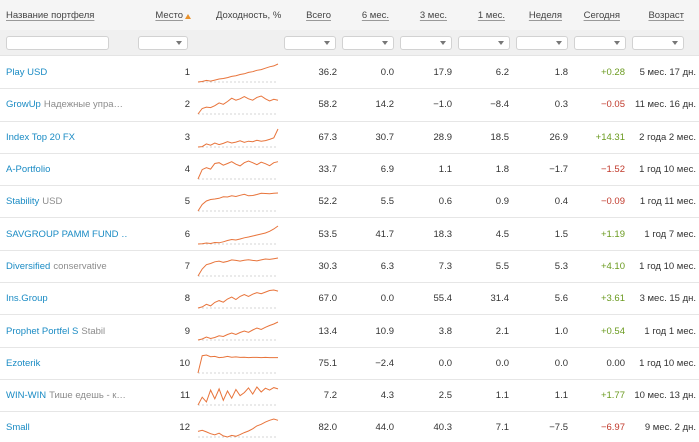 The width and height of the screenshot is (699, 442). What do you see at coordinates (328, 363) in the screenshot?
I see `total-return-cell: 75.1` at bounding box center [328, 363].